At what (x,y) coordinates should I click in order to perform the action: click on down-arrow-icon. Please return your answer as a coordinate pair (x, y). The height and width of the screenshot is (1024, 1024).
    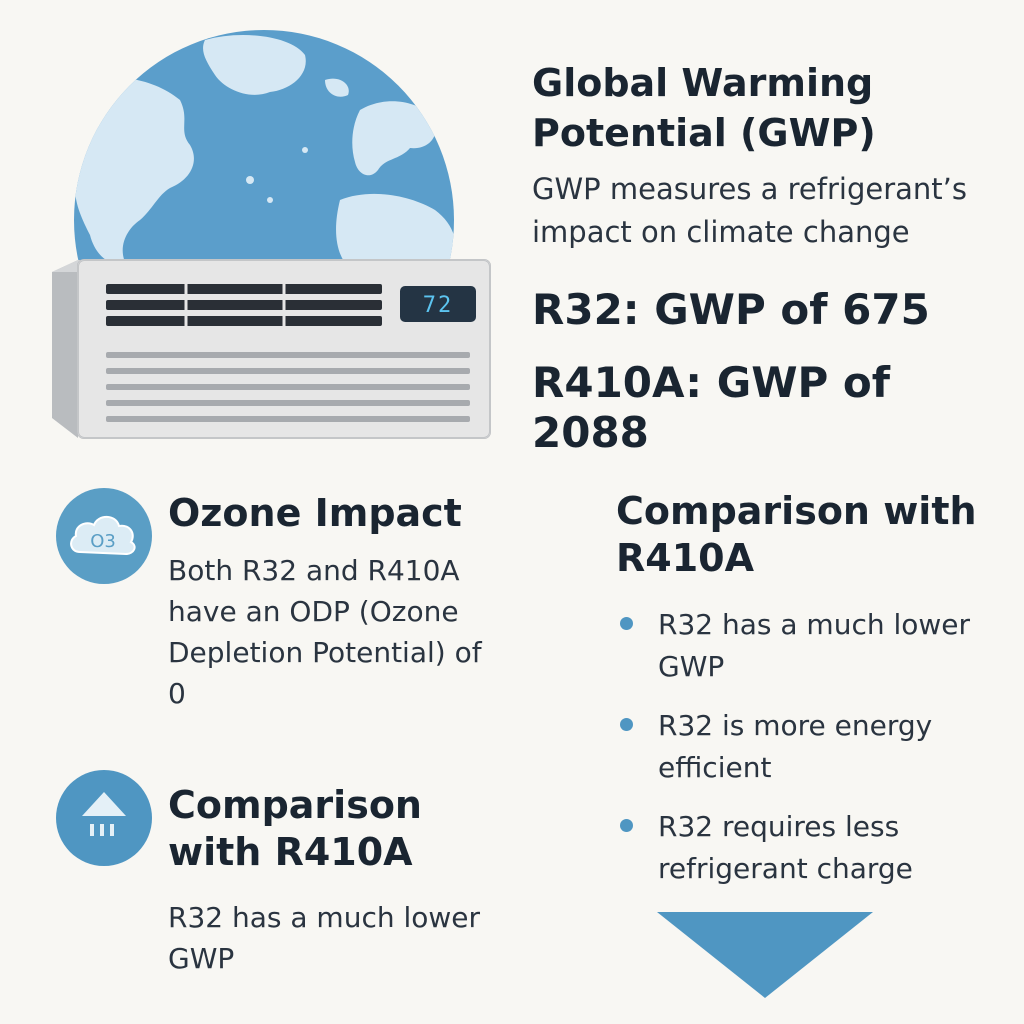
    Looking at the image, I should click on (765, 955).